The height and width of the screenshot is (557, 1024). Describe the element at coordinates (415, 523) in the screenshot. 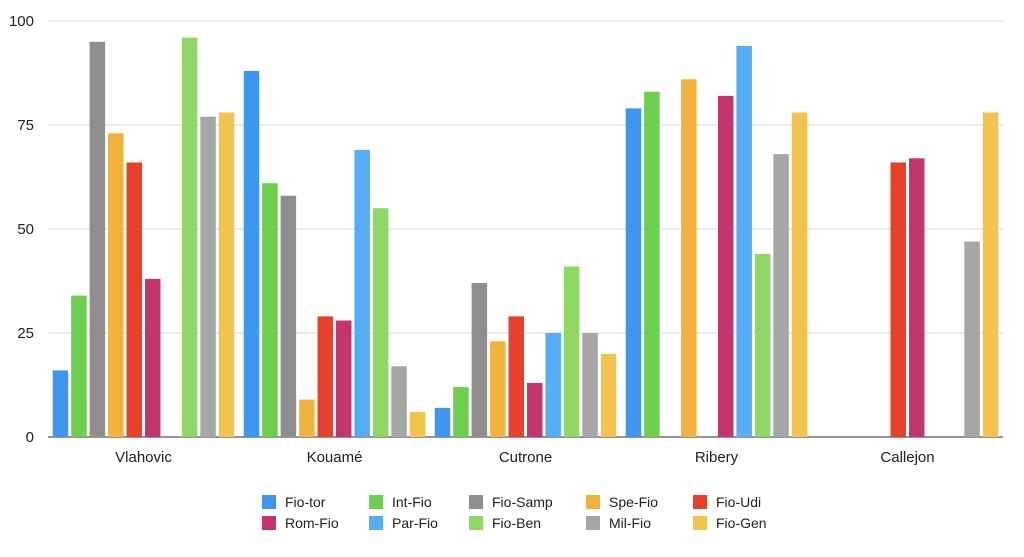

I see `legend-label: Par-Fio` at that location.